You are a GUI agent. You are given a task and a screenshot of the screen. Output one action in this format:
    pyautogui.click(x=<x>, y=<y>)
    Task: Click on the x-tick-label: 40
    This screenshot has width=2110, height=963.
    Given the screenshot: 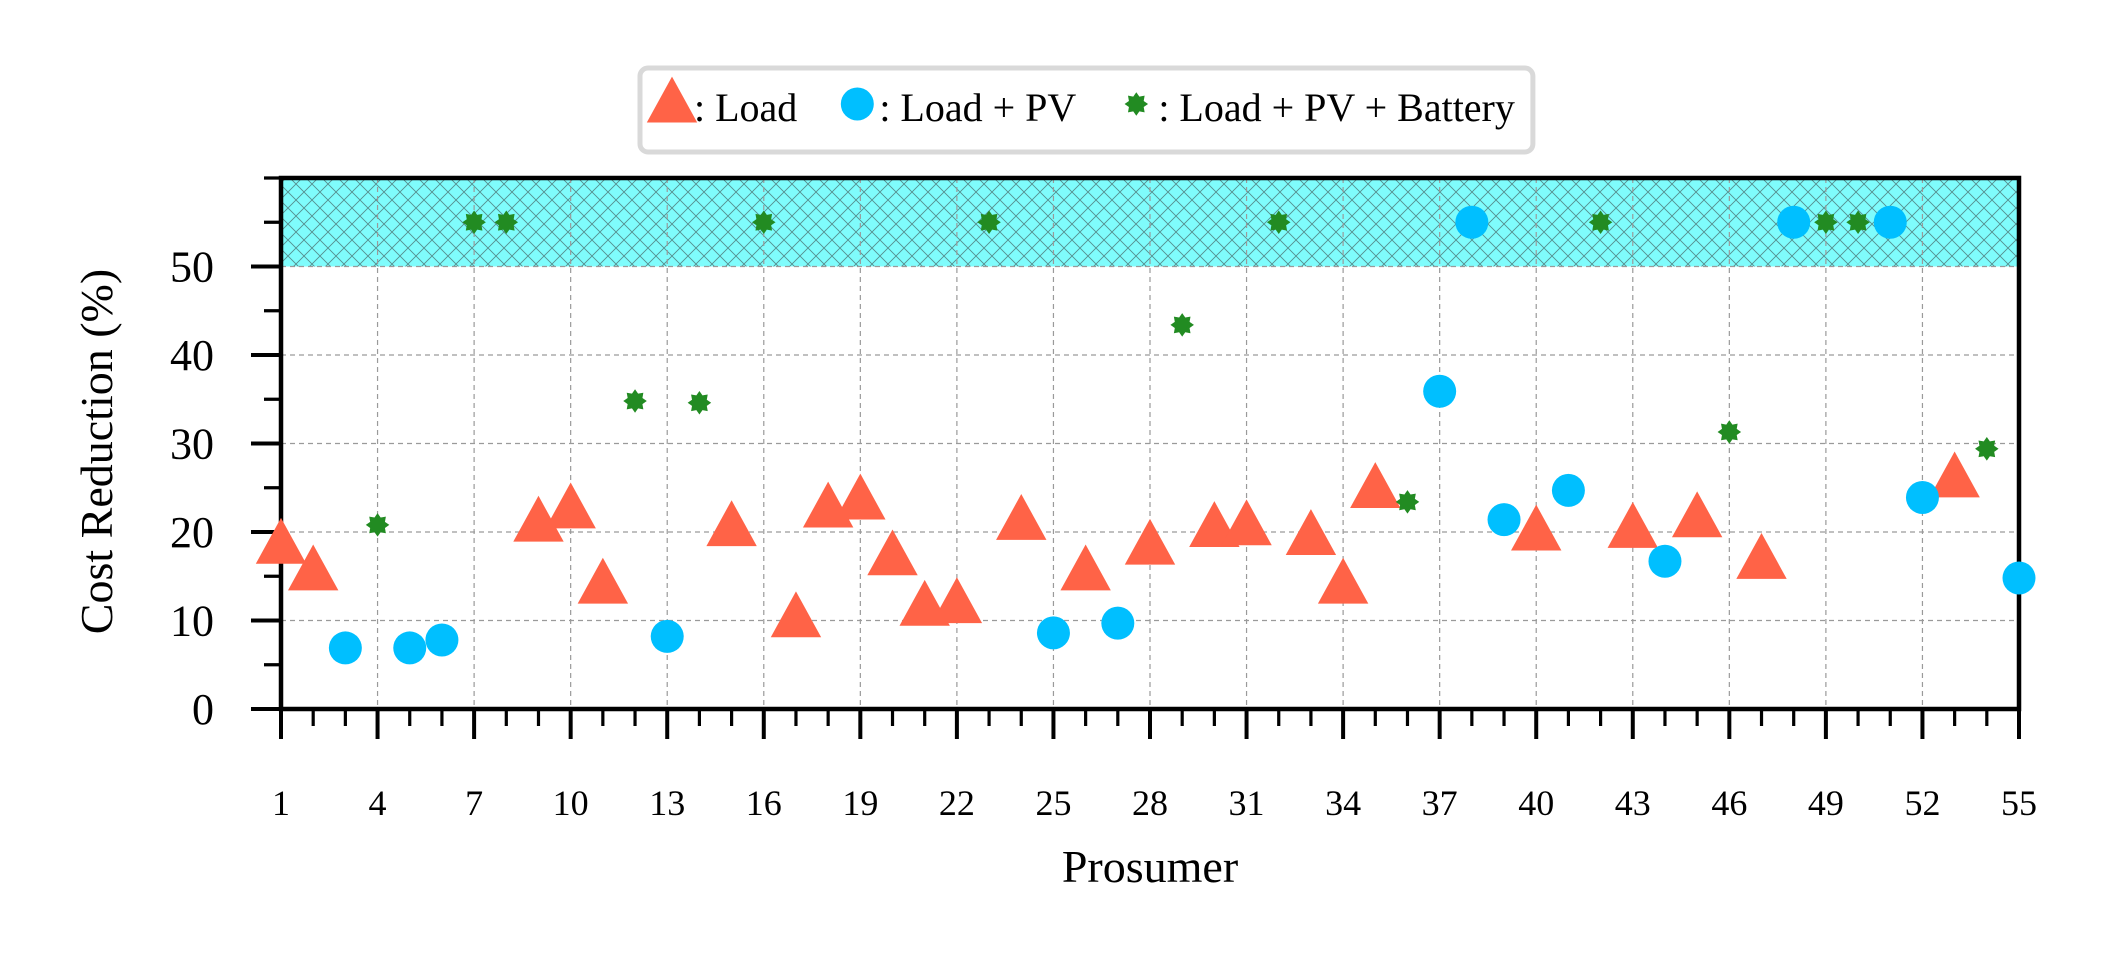 What is the action you would take?
    pyautogui.click(x=1536, y=803)
    